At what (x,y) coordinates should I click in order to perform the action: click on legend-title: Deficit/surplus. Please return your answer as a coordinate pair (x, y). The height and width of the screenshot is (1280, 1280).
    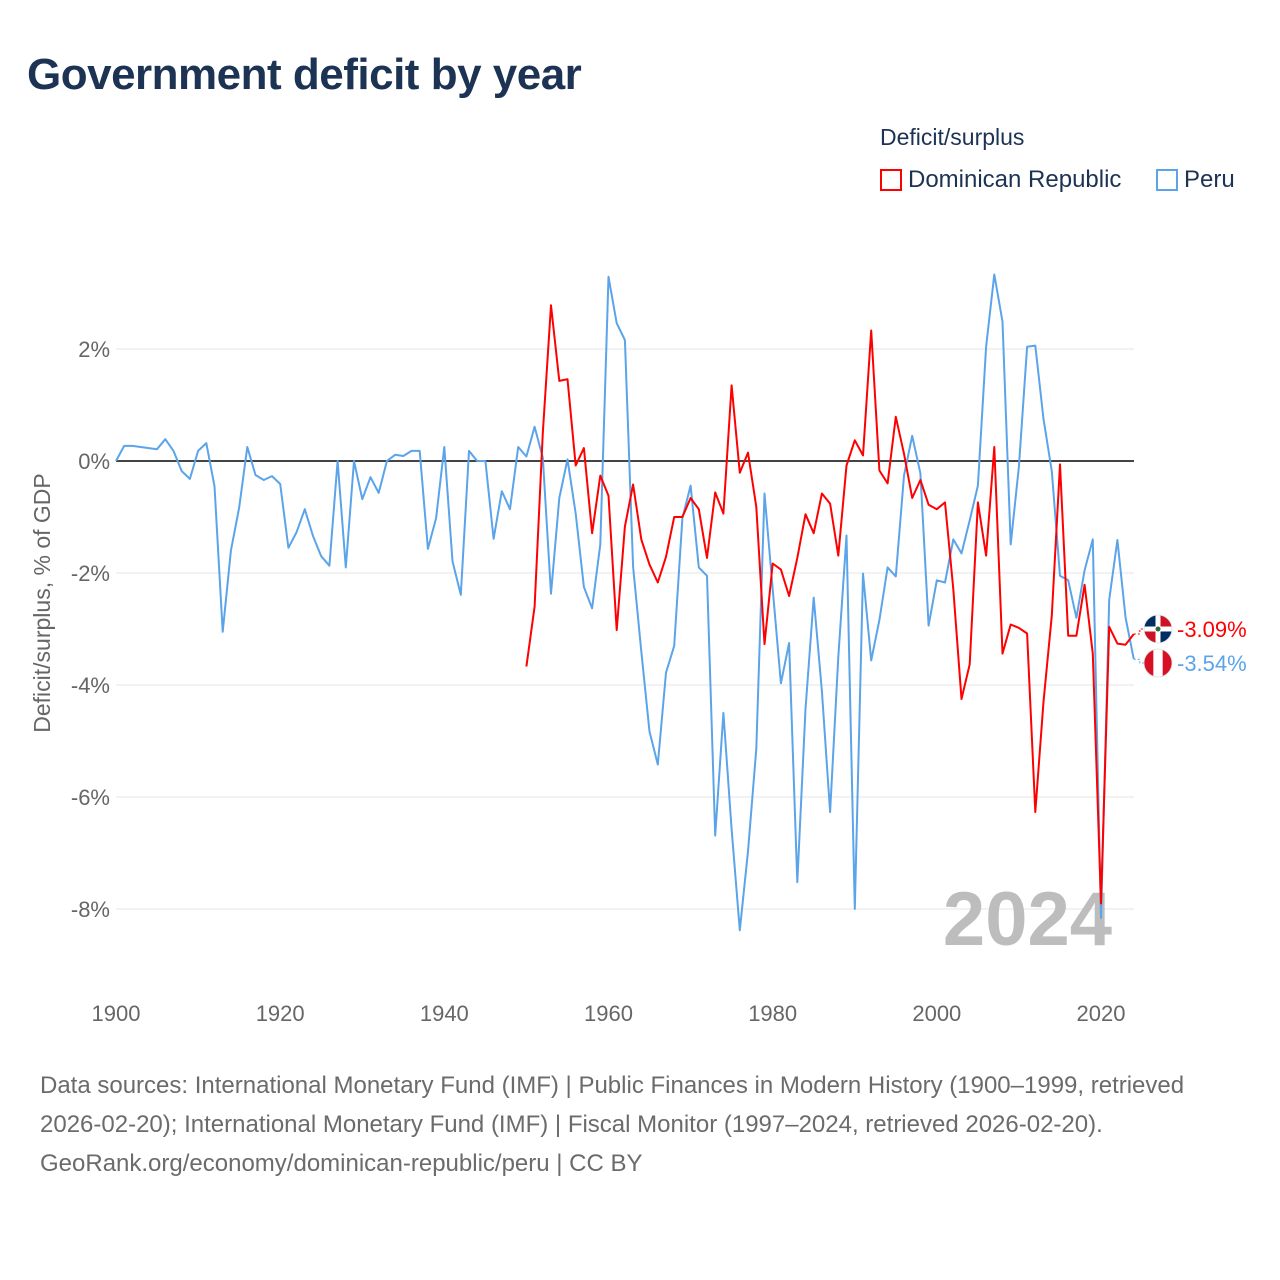
    Looking at the image, I should click on (952, 137).